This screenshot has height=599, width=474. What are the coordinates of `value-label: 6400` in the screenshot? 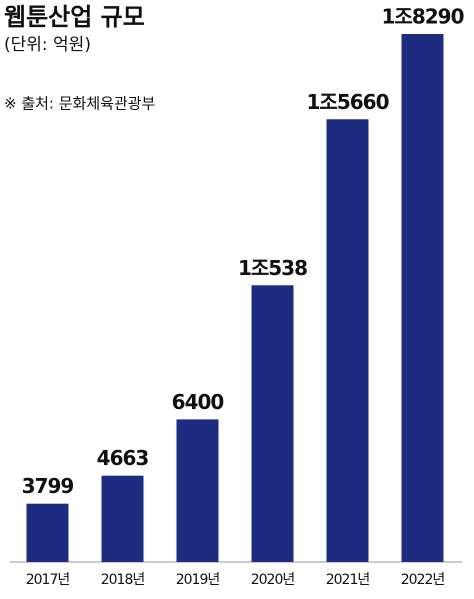 It's located at (198, 402).